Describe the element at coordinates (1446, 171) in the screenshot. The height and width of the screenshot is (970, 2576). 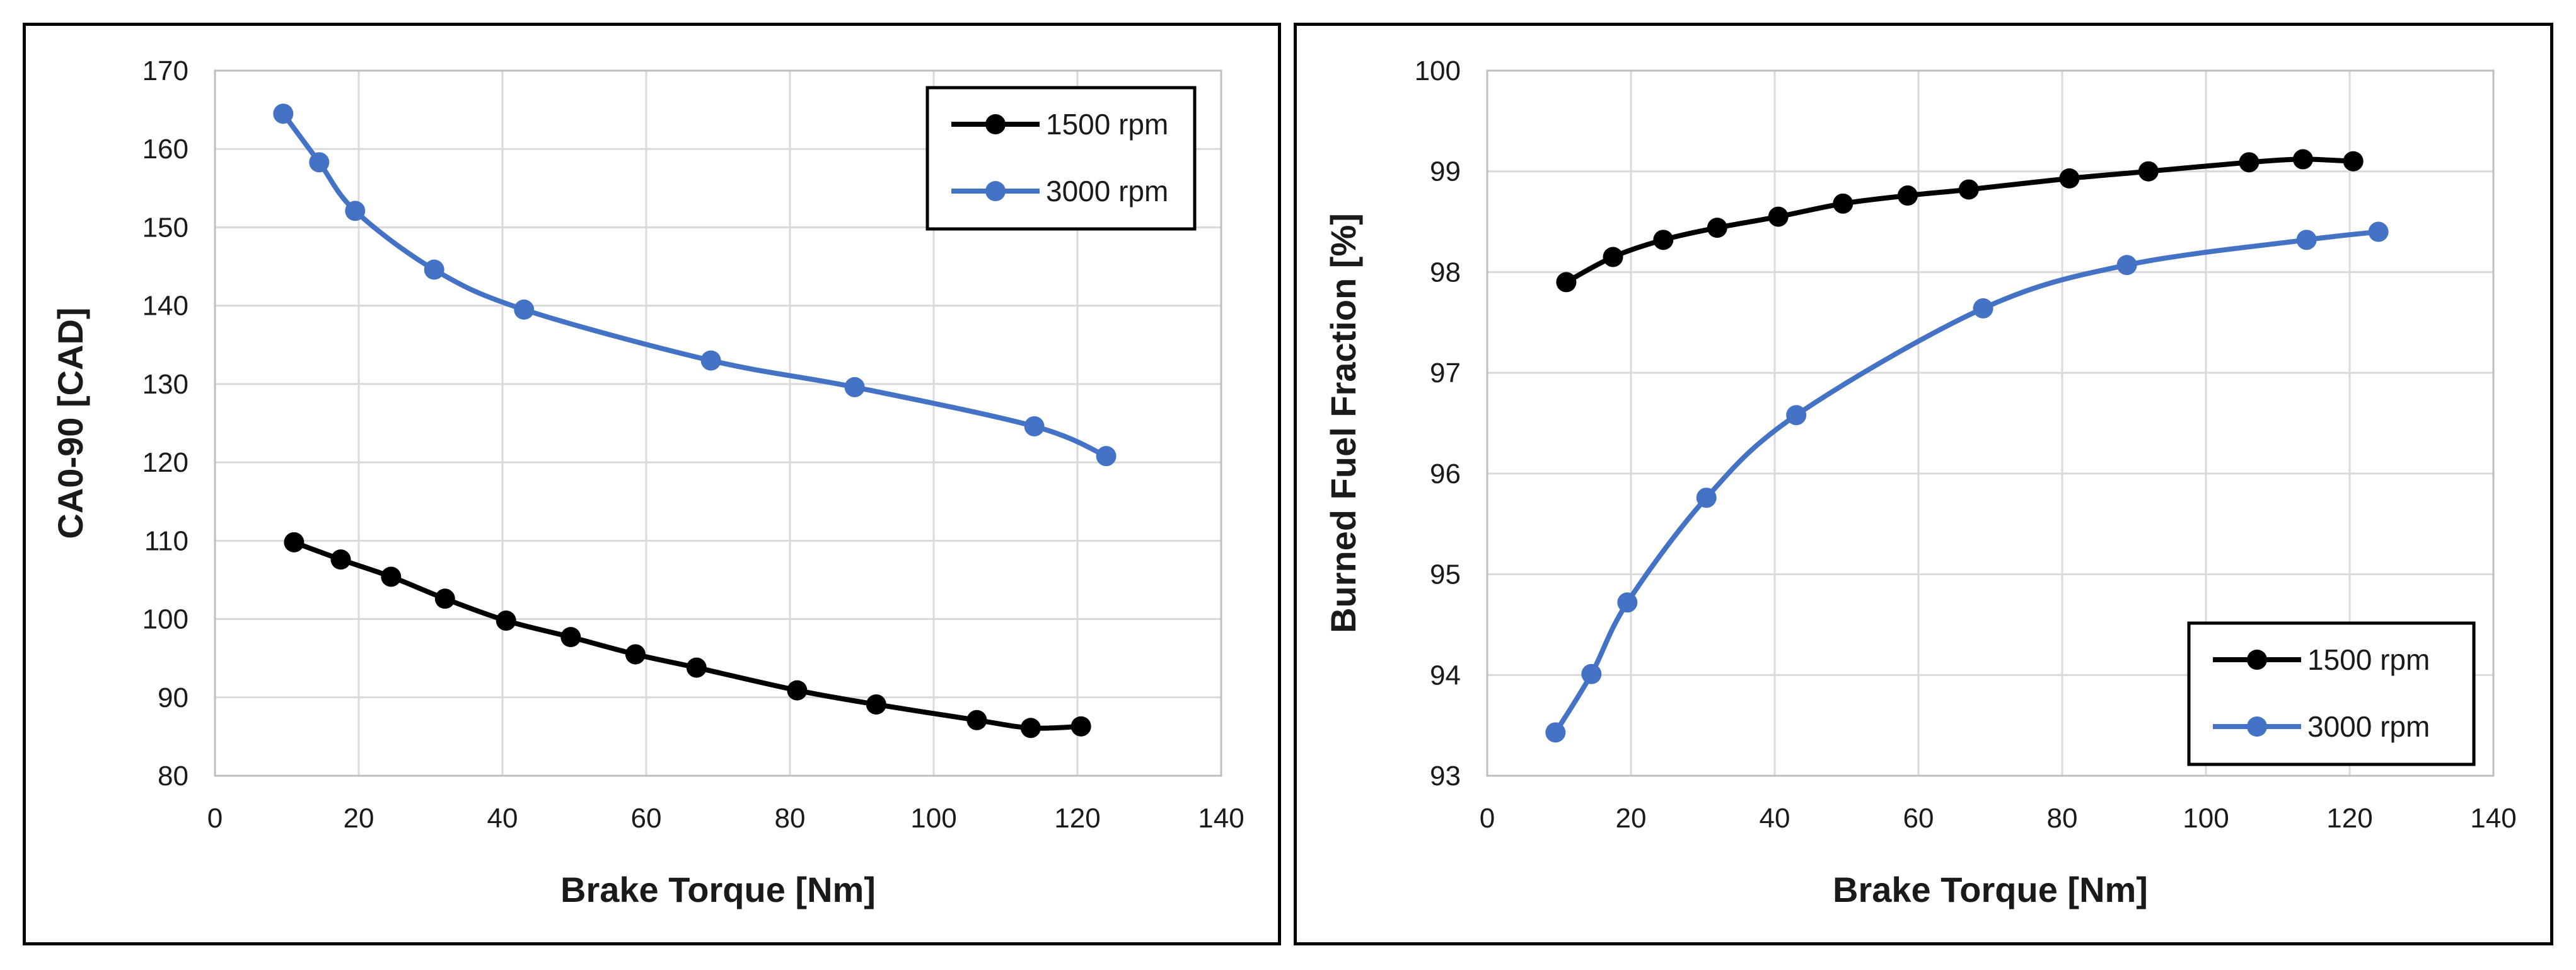
I see `right-chart-y-tick-label: 99` at that location.